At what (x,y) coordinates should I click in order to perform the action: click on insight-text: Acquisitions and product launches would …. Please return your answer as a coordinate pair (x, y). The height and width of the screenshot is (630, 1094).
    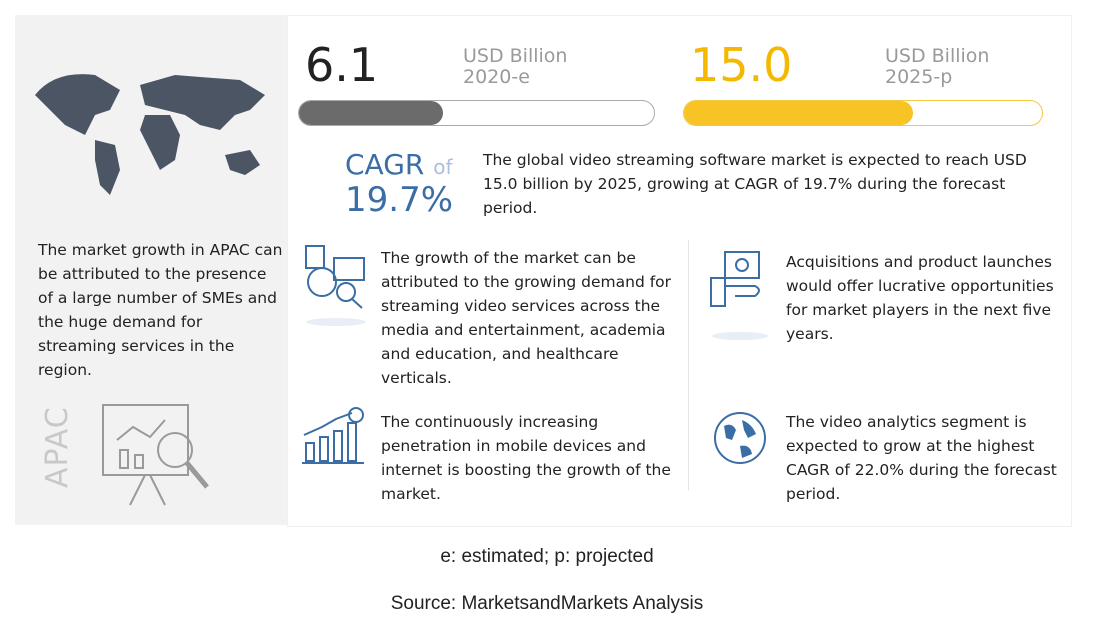
    Looking at the image, I should click on (920, 298).